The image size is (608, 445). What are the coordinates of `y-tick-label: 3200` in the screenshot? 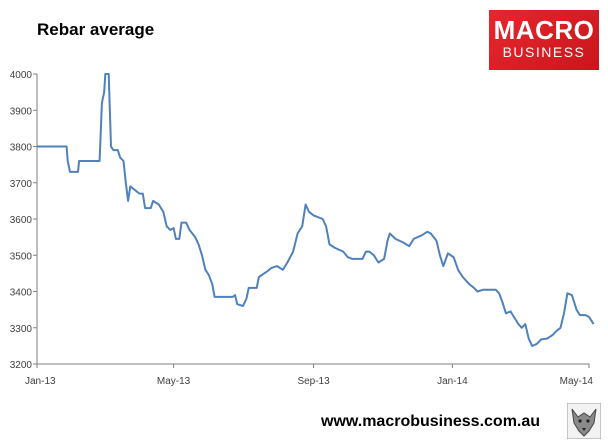 It's located at (21, 365).